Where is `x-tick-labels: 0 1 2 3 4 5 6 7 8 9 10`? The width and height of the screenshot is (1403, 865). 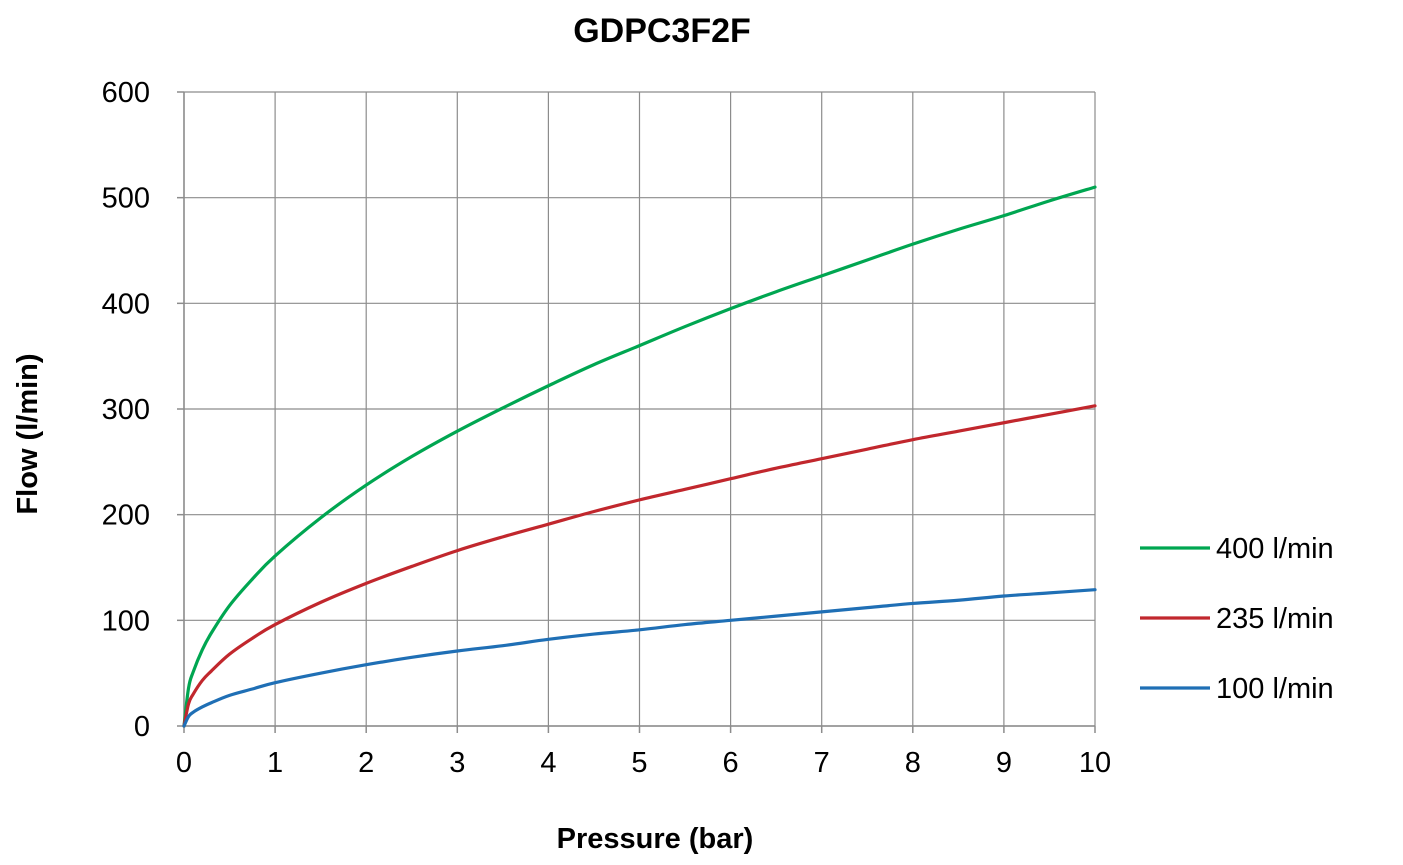 x-tick-labels: 0 1 2 3 4 5 6 7 8 9 10 is located at coordinates (643, 763).